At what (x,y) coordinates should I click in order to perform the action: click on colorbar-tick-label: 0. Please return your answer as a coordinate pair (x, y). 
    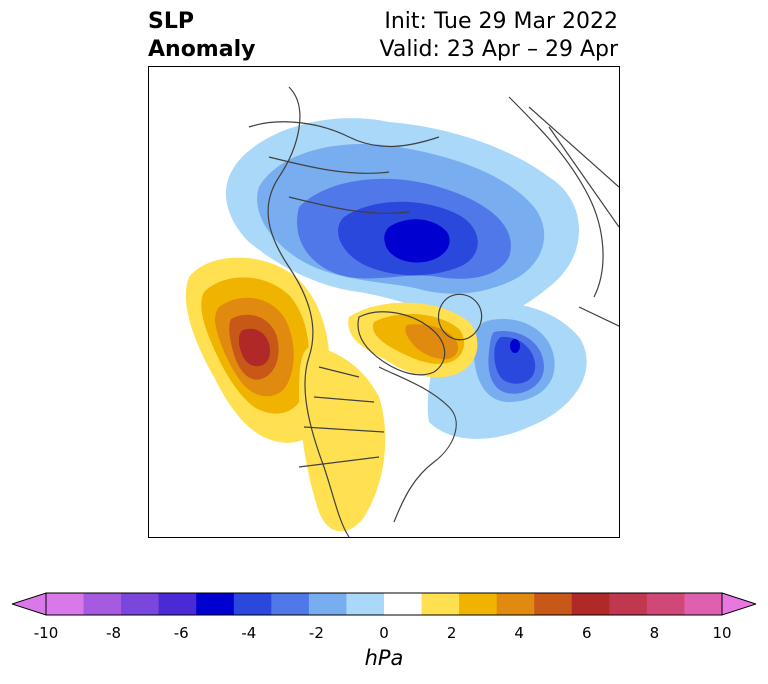
    Looking at the image, I should click on (384, 633).